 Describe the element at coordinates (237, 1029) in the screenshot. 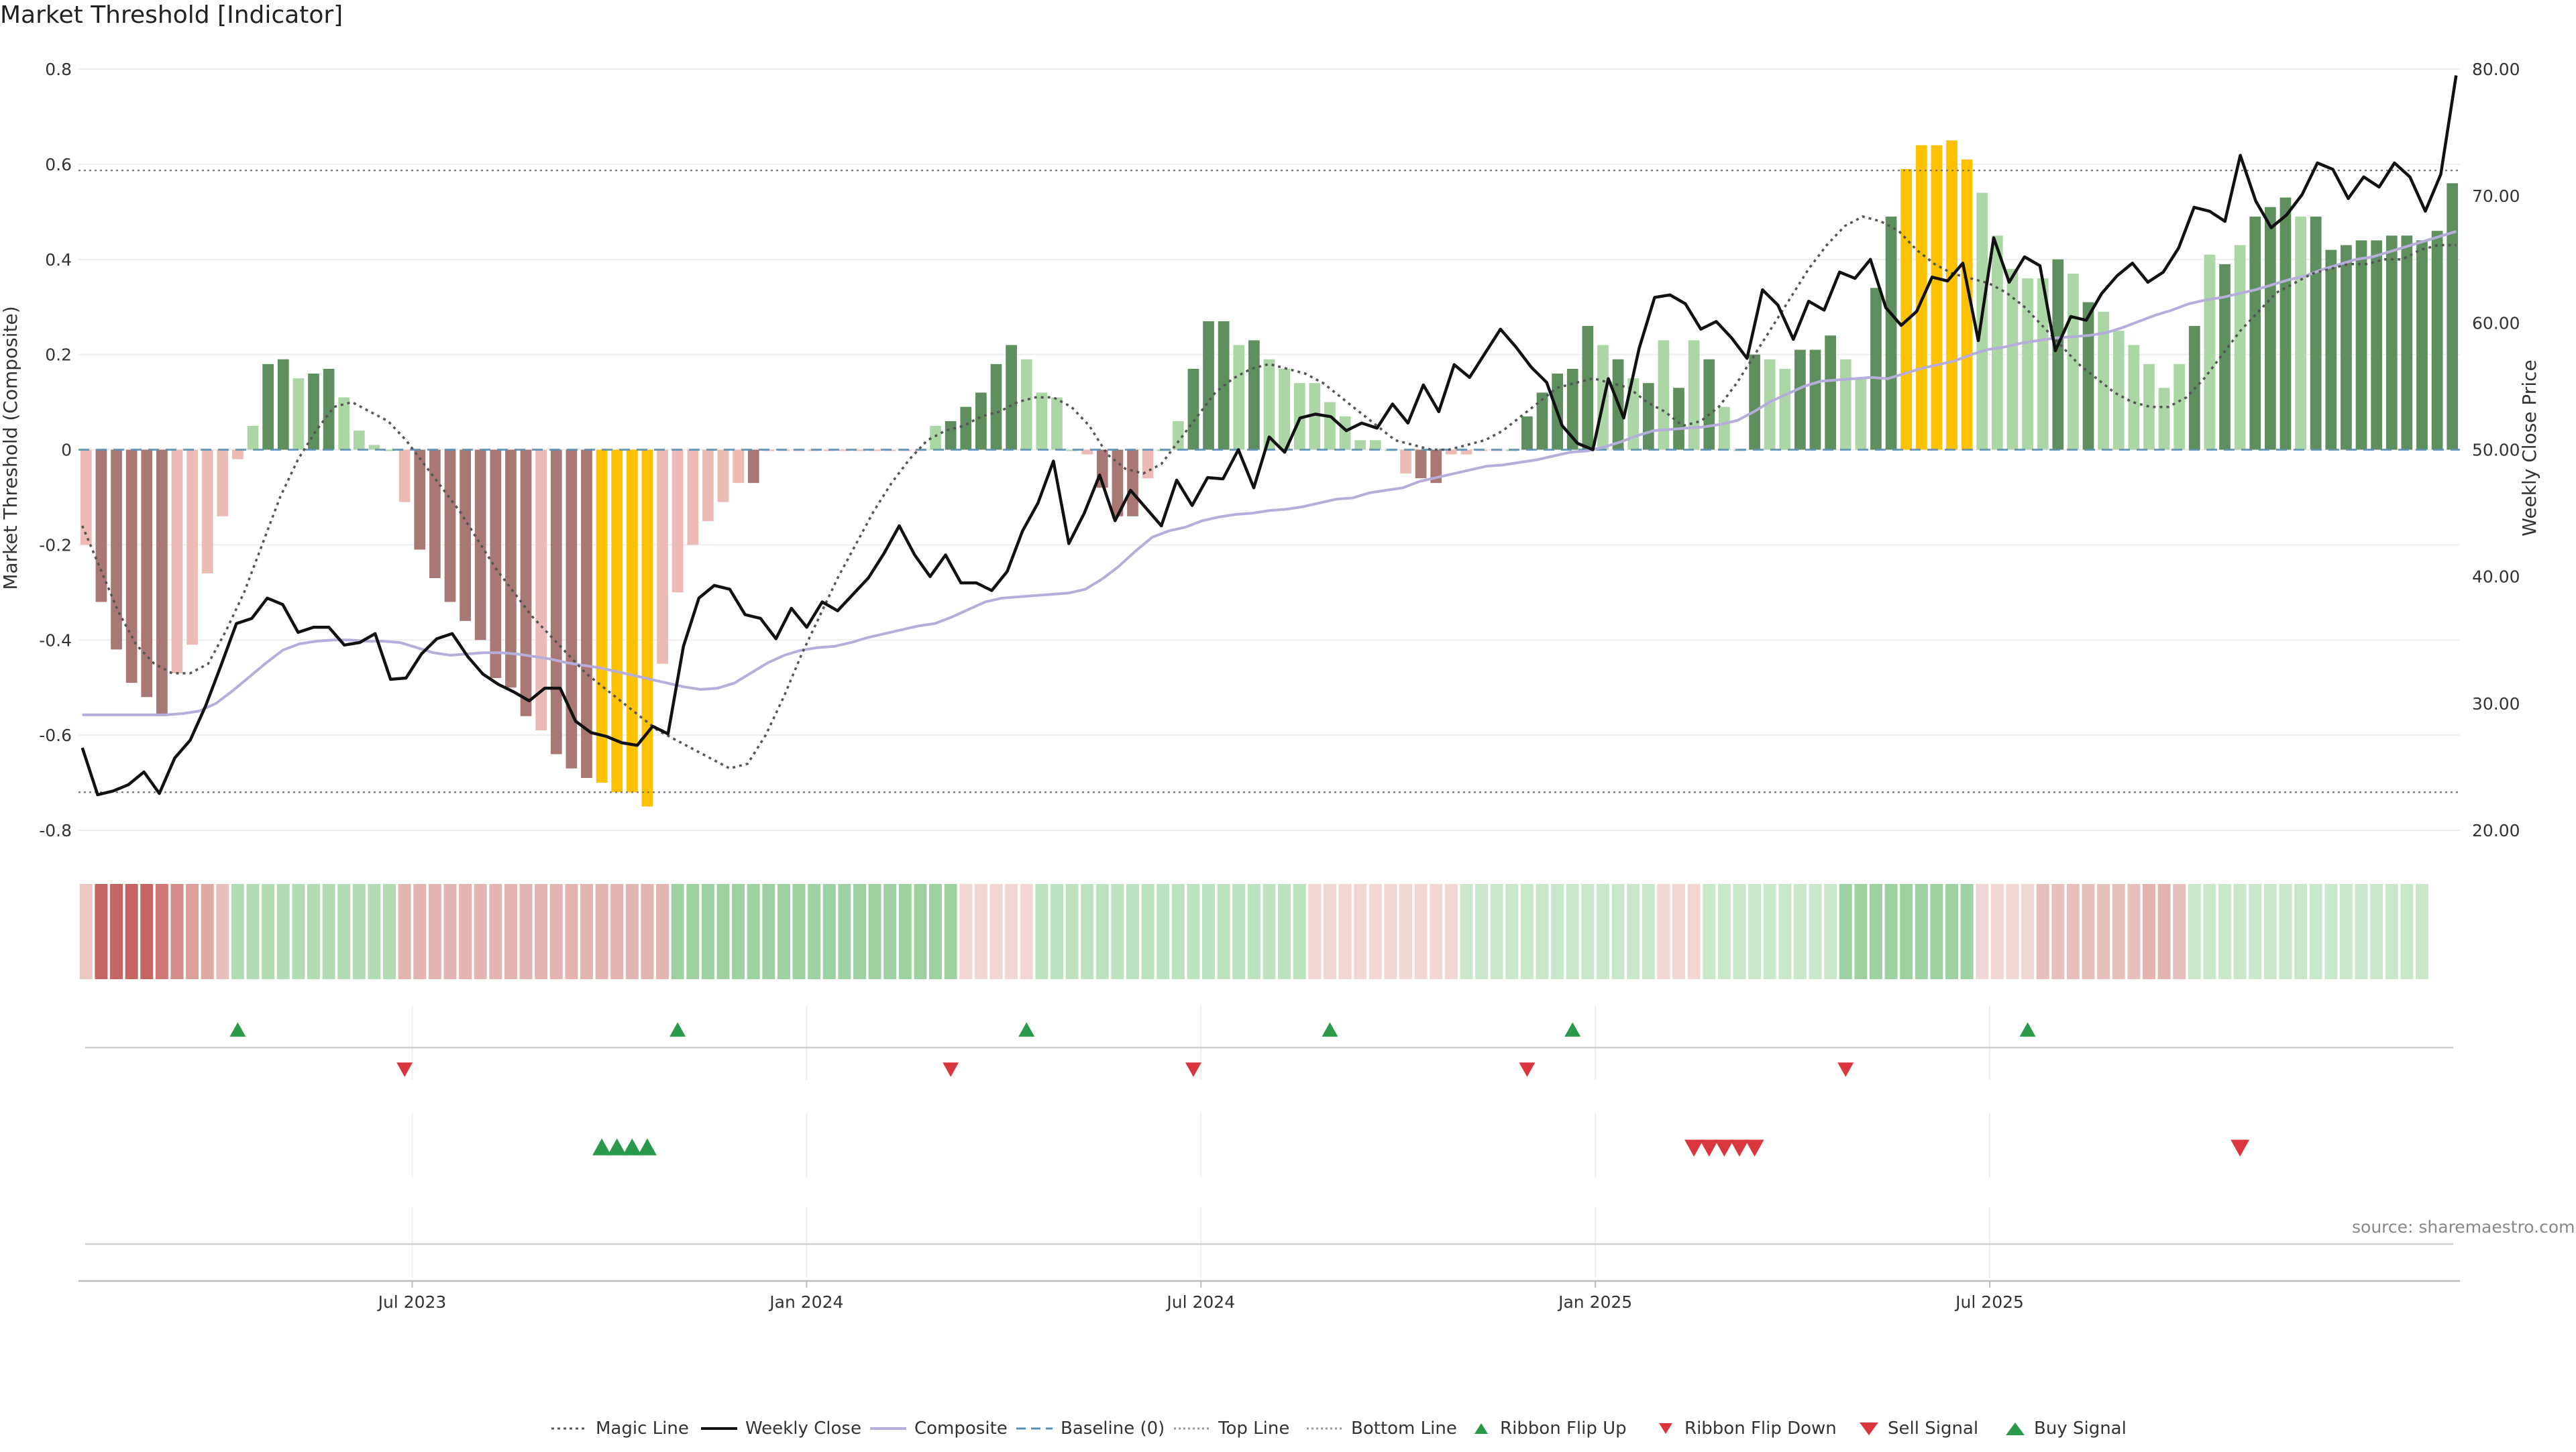

I see `ribbon-flip-up-marker` at that location.